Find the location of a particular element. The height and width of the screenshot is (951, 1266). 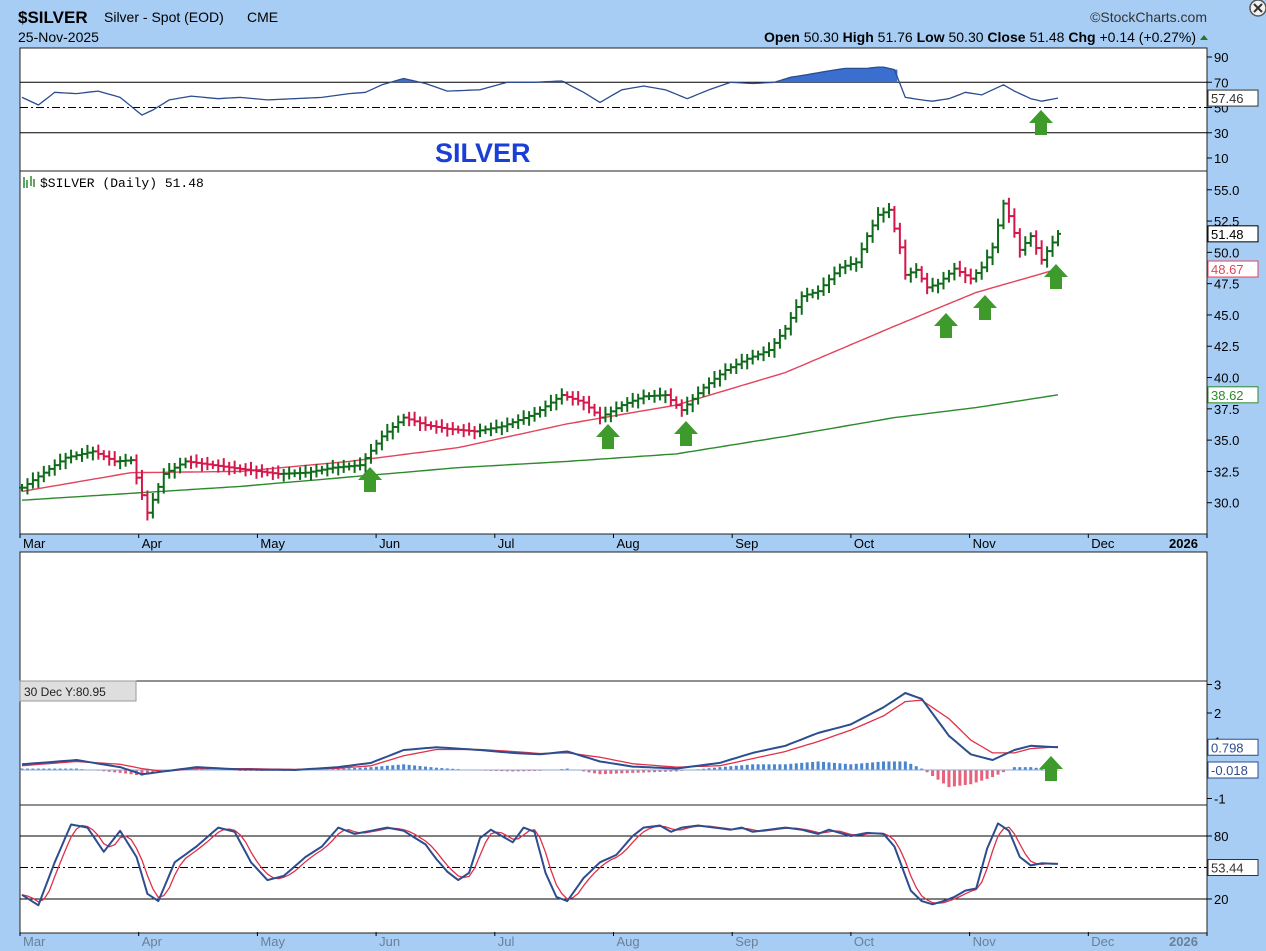

rsi-last-label: 57.46 is located at coordinates (1227, 98).